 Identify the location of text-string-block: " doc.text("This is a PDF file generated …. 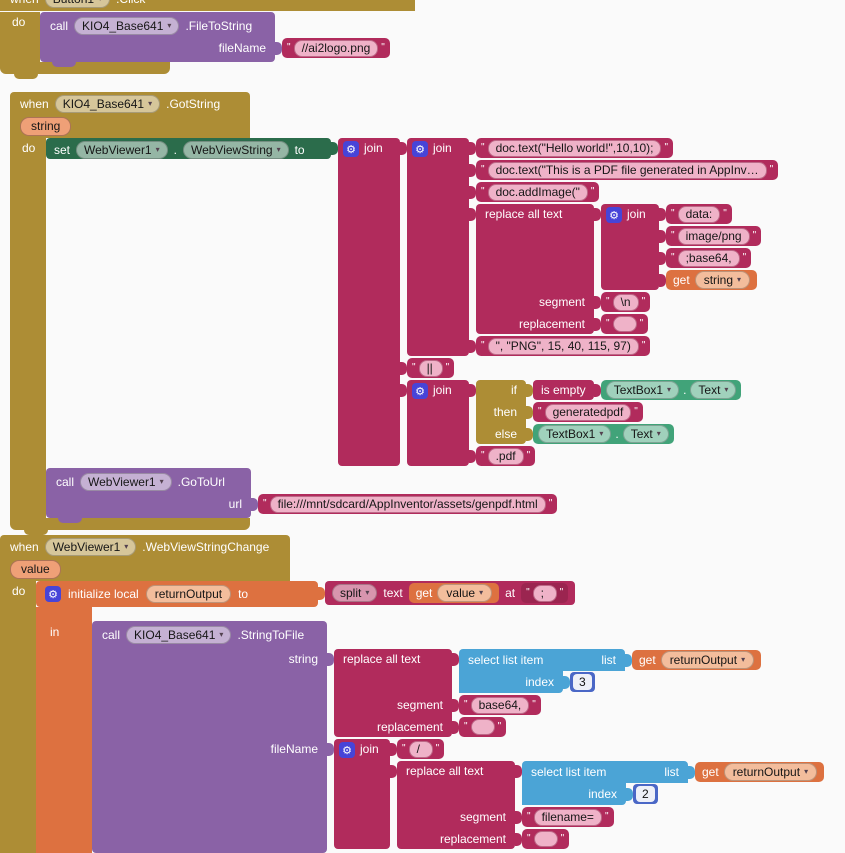
(627, 170).